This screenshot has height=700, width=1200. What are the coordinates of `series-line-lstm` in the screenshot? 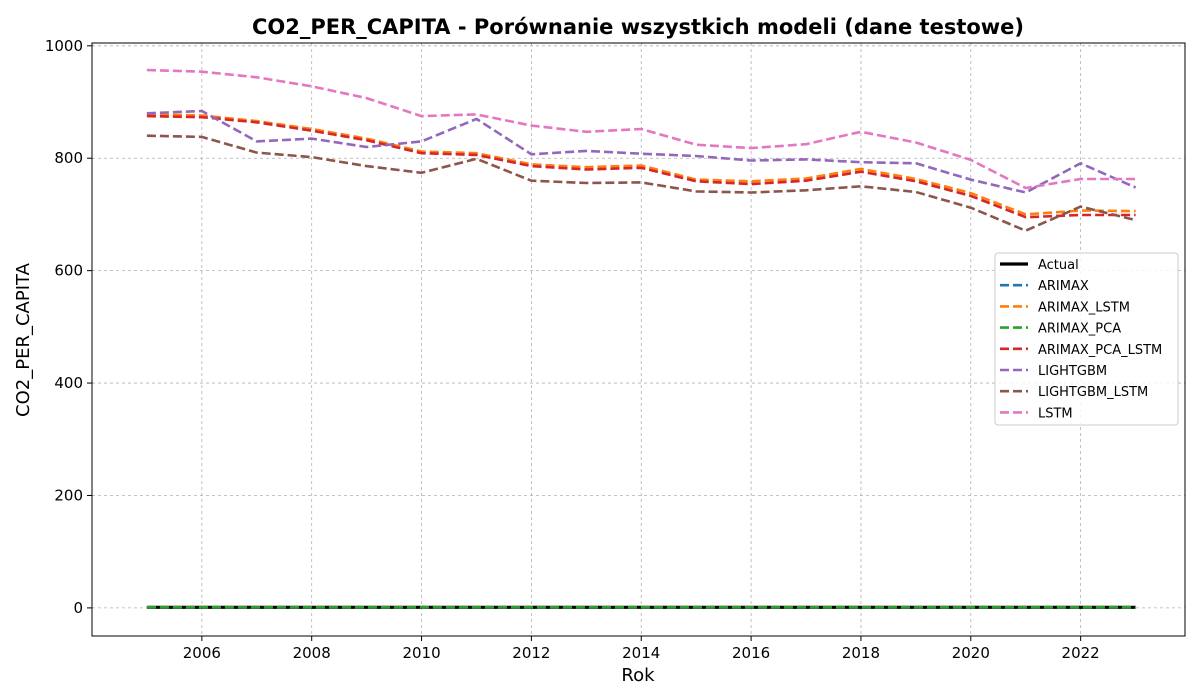 It's located at (641, 129).